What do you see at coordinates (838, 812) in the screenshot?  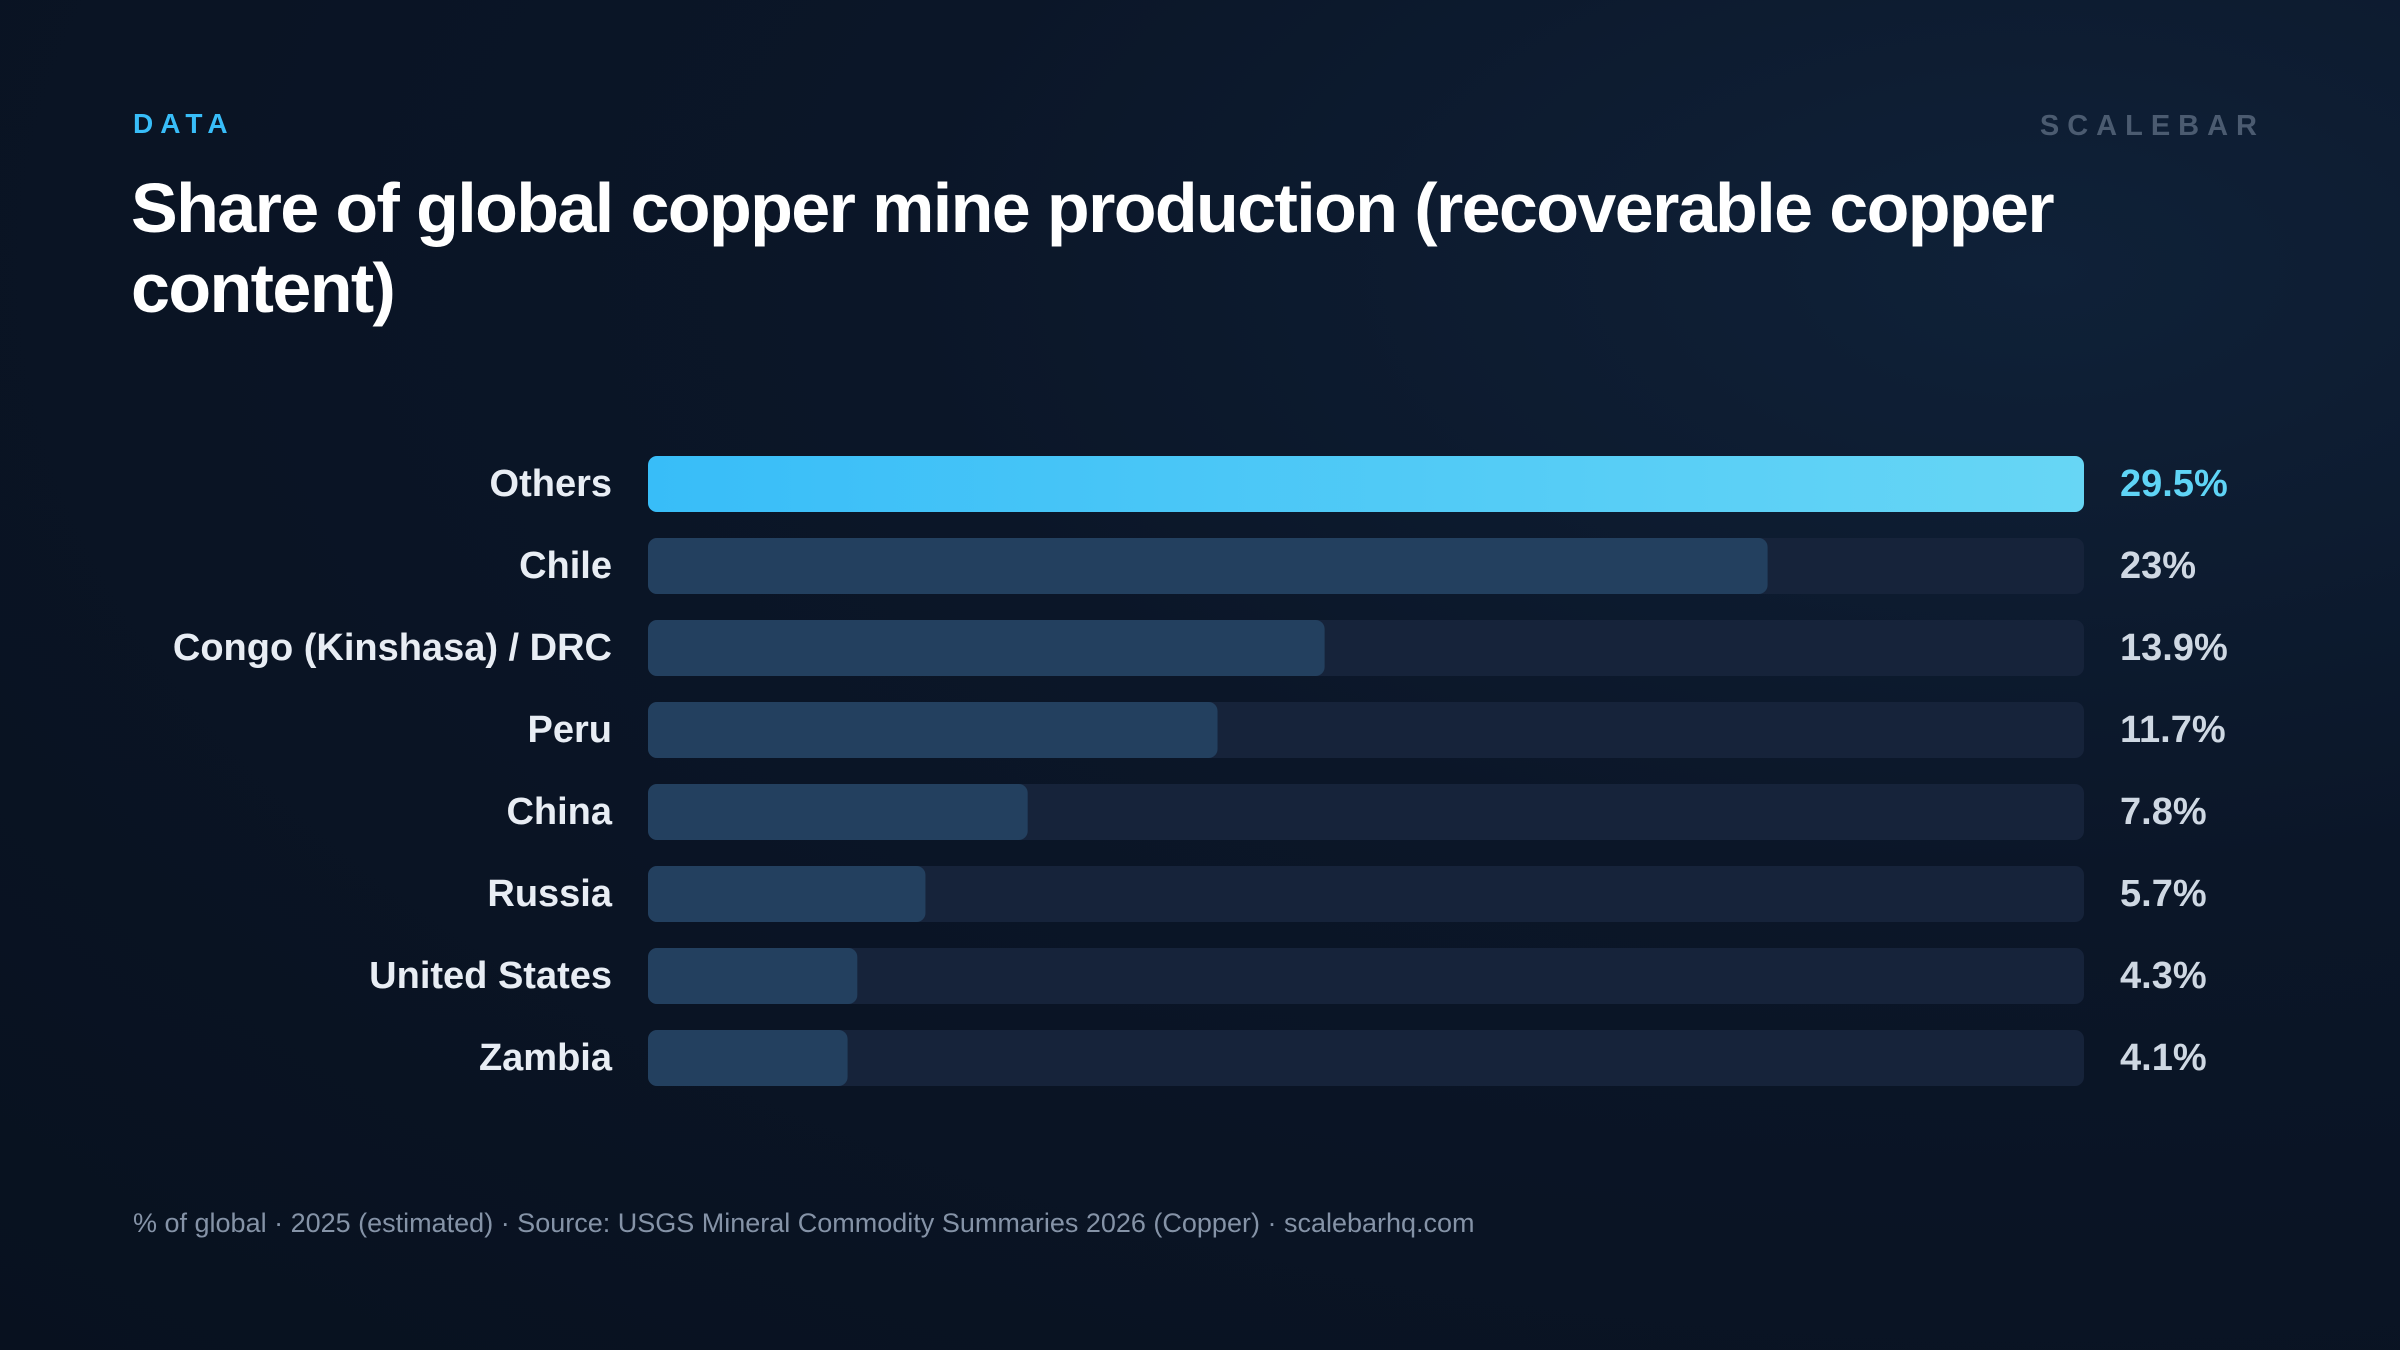 I see `bar-china` at bounding box center [838, 812].